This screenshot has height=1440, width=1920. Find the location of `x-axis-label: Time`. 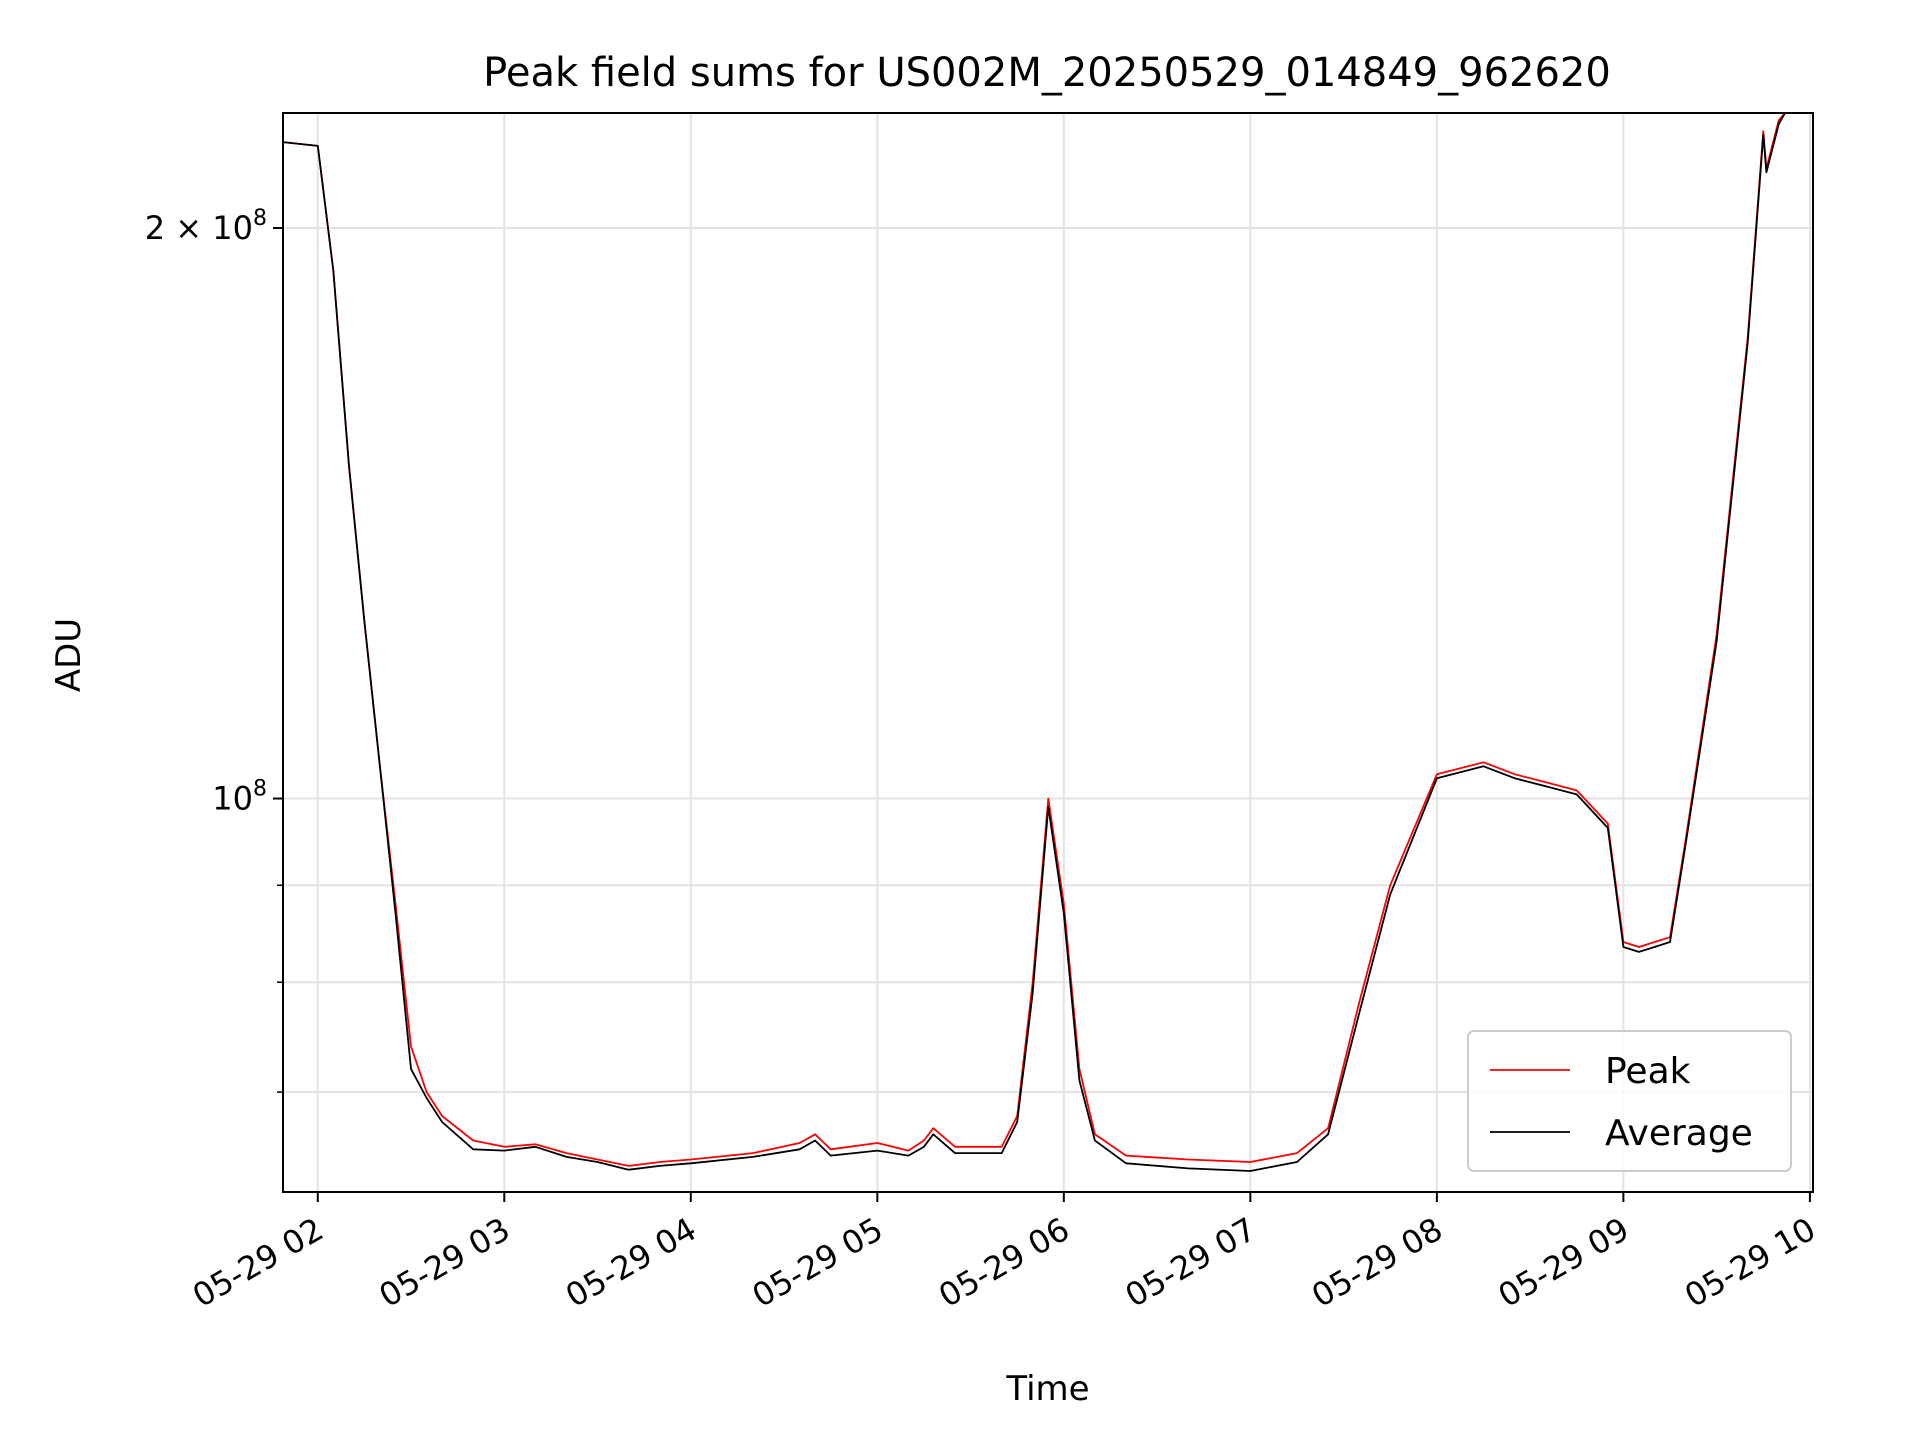

x-axis-label: Time is located at coordinates (1047, 1389).